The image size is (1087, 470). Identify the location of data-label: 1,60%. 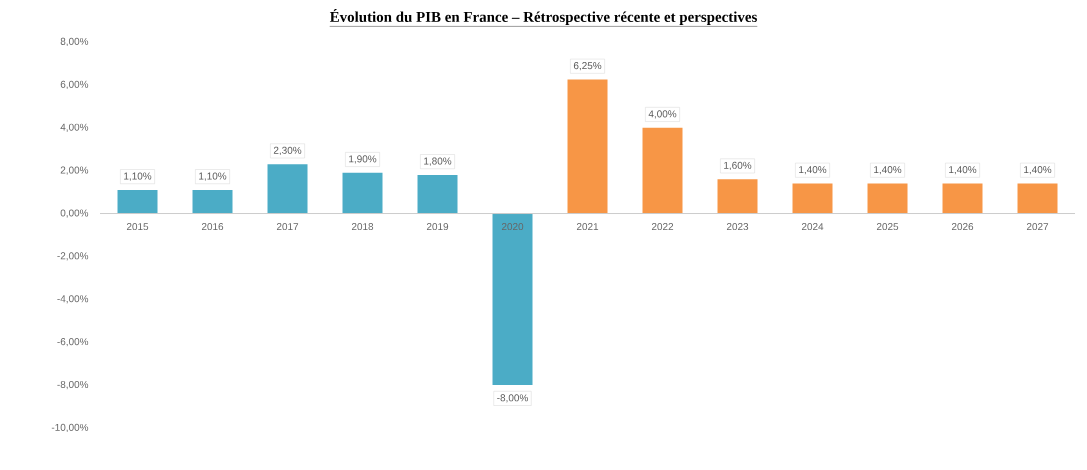
(738, 166).